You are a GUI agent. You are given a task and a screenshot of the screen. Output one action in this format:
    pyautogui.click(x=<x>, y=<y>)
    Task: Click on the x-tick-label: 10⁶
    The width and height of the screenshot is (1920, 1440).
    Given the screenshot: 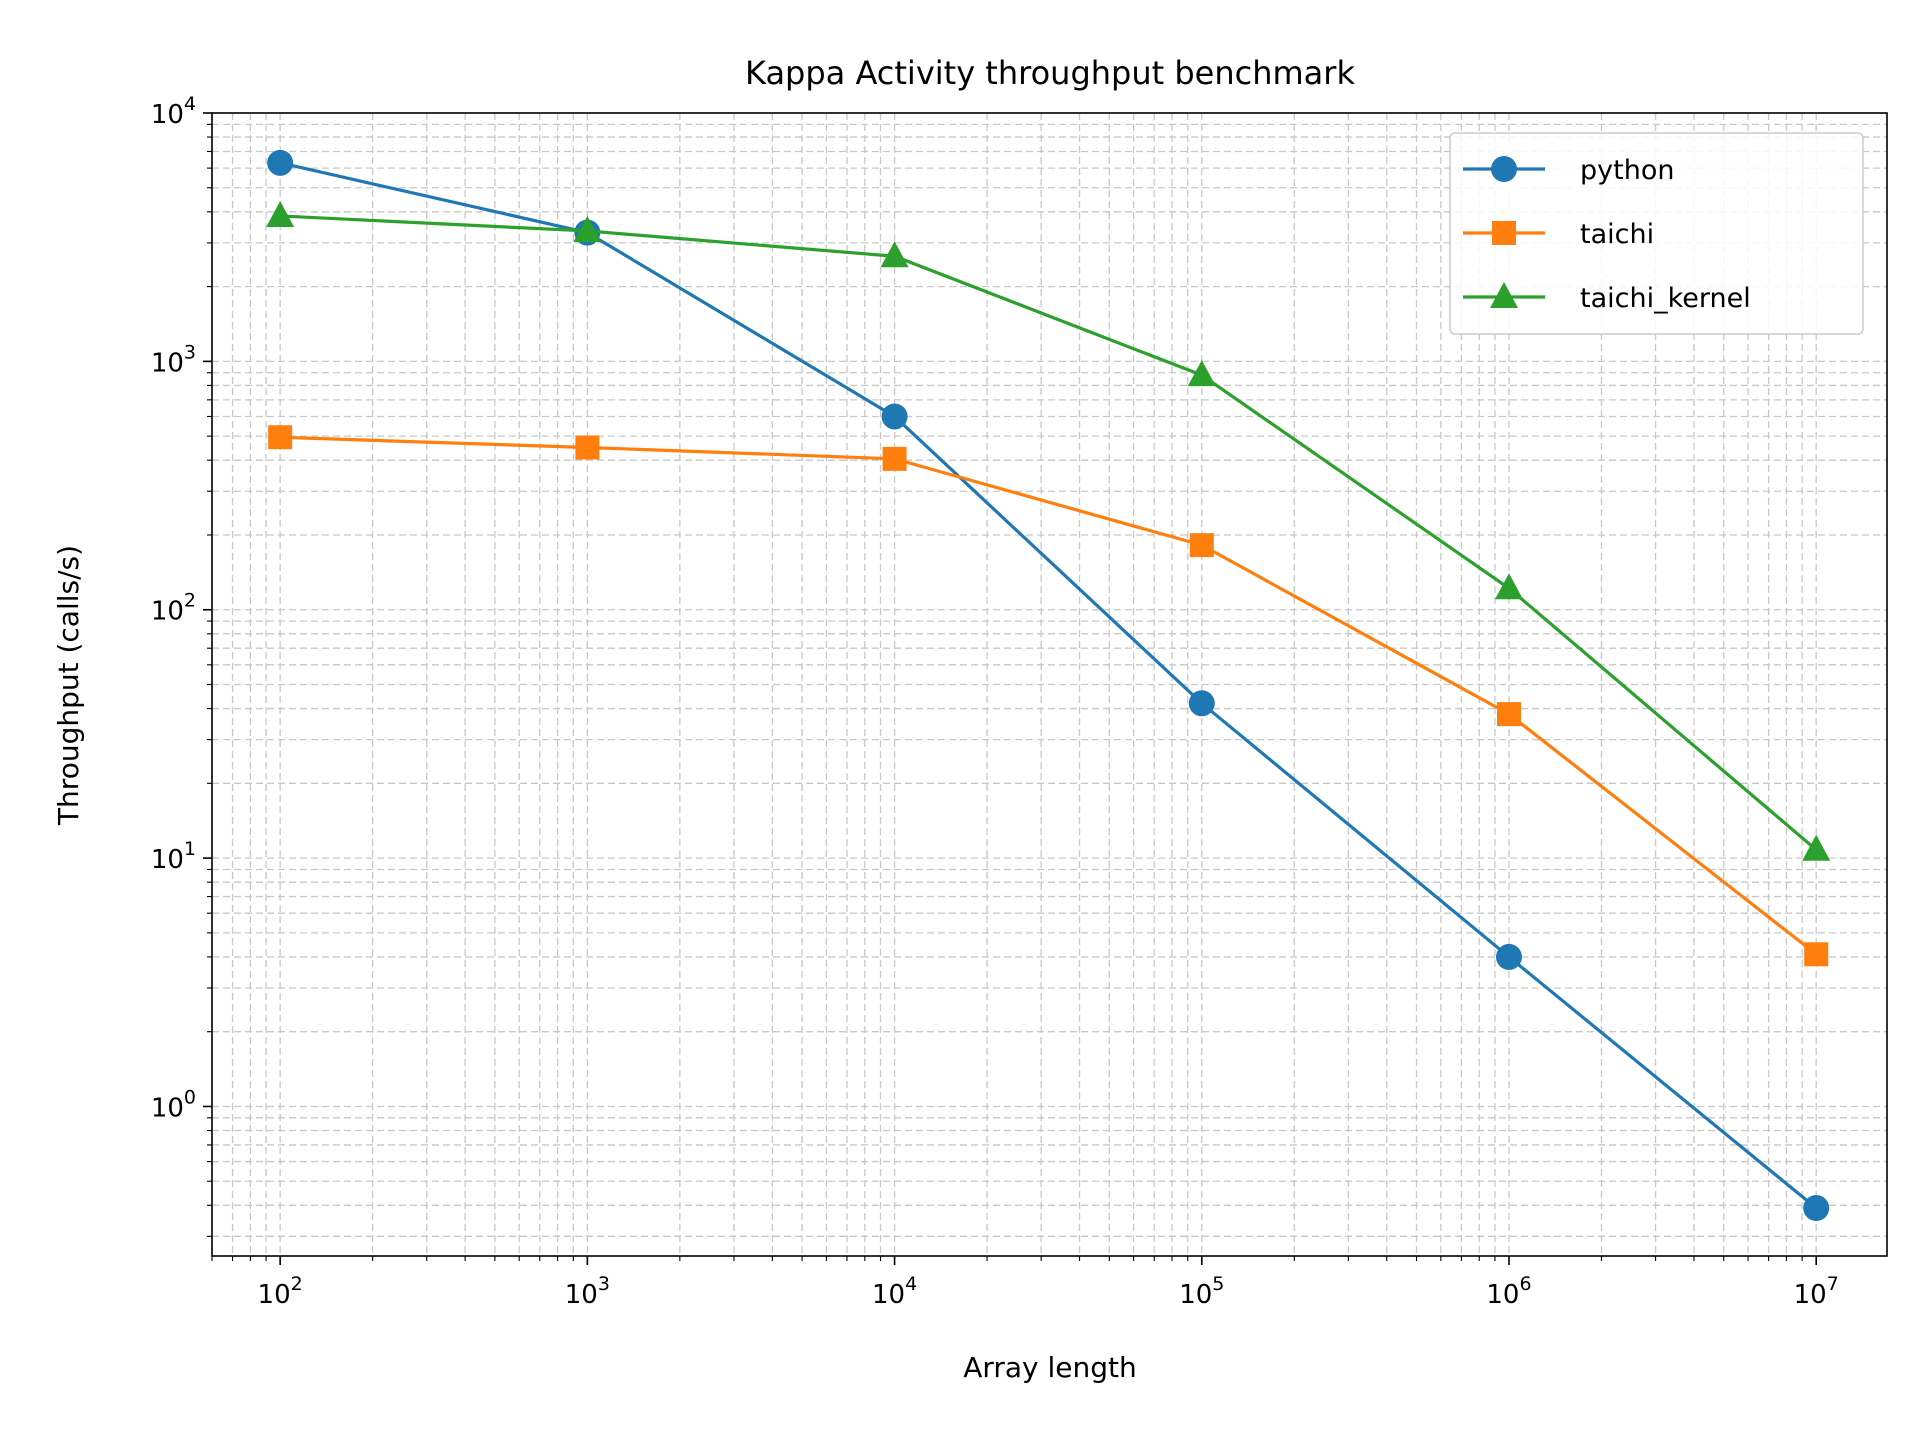 What is the action you would take?
    pyautogui.click(x=1508, y=1291)
    